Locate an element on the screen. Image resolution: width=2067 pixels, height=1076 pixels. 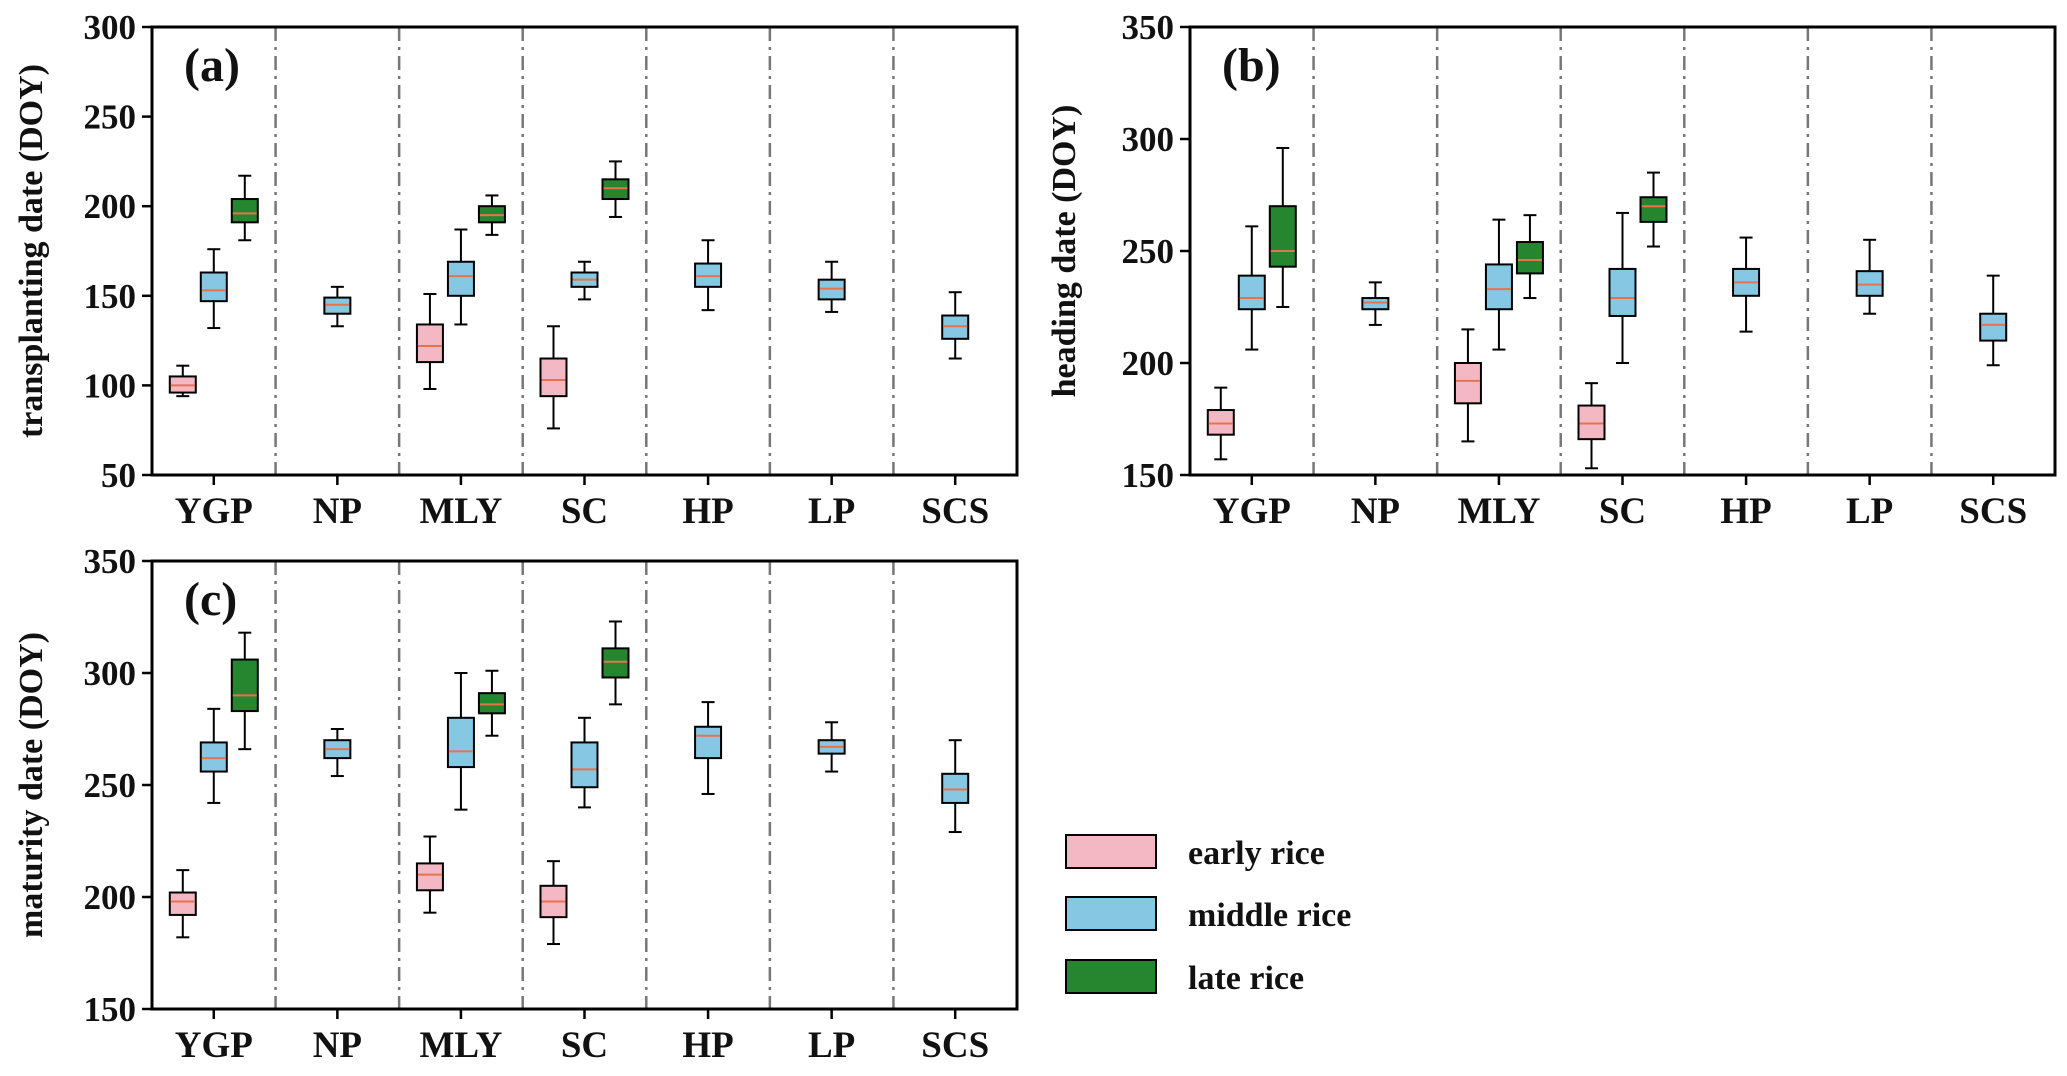
y-axis-label: transplanting date (DOY) is located at coordinates (31, 251).